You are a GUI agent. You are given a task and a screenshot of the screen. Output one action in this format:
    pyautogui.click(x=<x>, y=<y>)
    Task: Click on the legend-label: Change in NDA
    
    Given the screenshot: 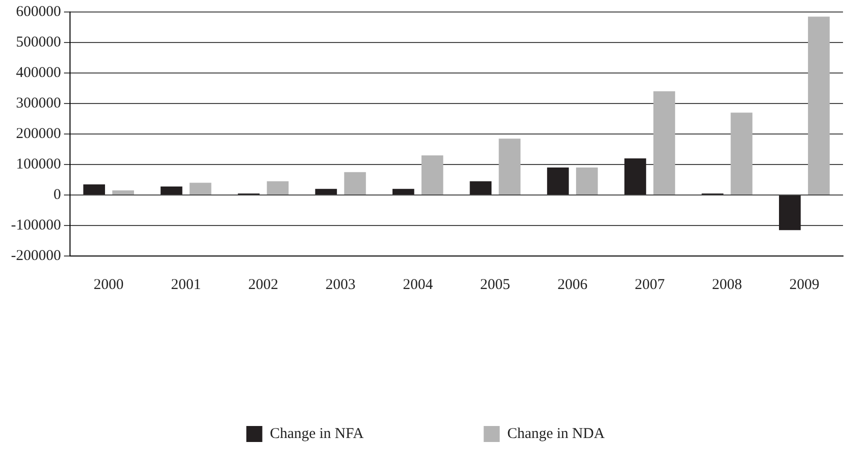 What is the action you would take?
    pyautogui.click(x=556, y=434)
    